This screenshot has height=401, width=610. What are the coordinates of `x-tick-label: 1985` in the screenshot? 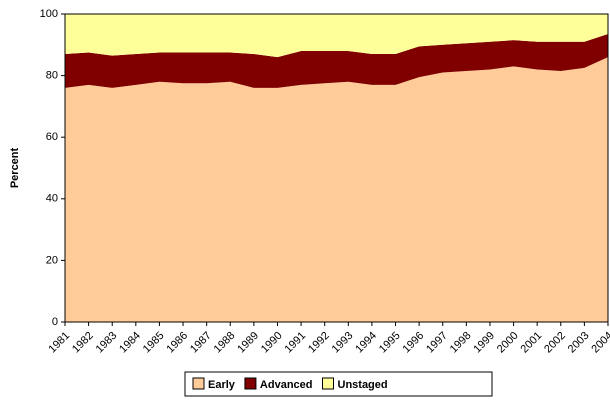 It's located at (154, 343).